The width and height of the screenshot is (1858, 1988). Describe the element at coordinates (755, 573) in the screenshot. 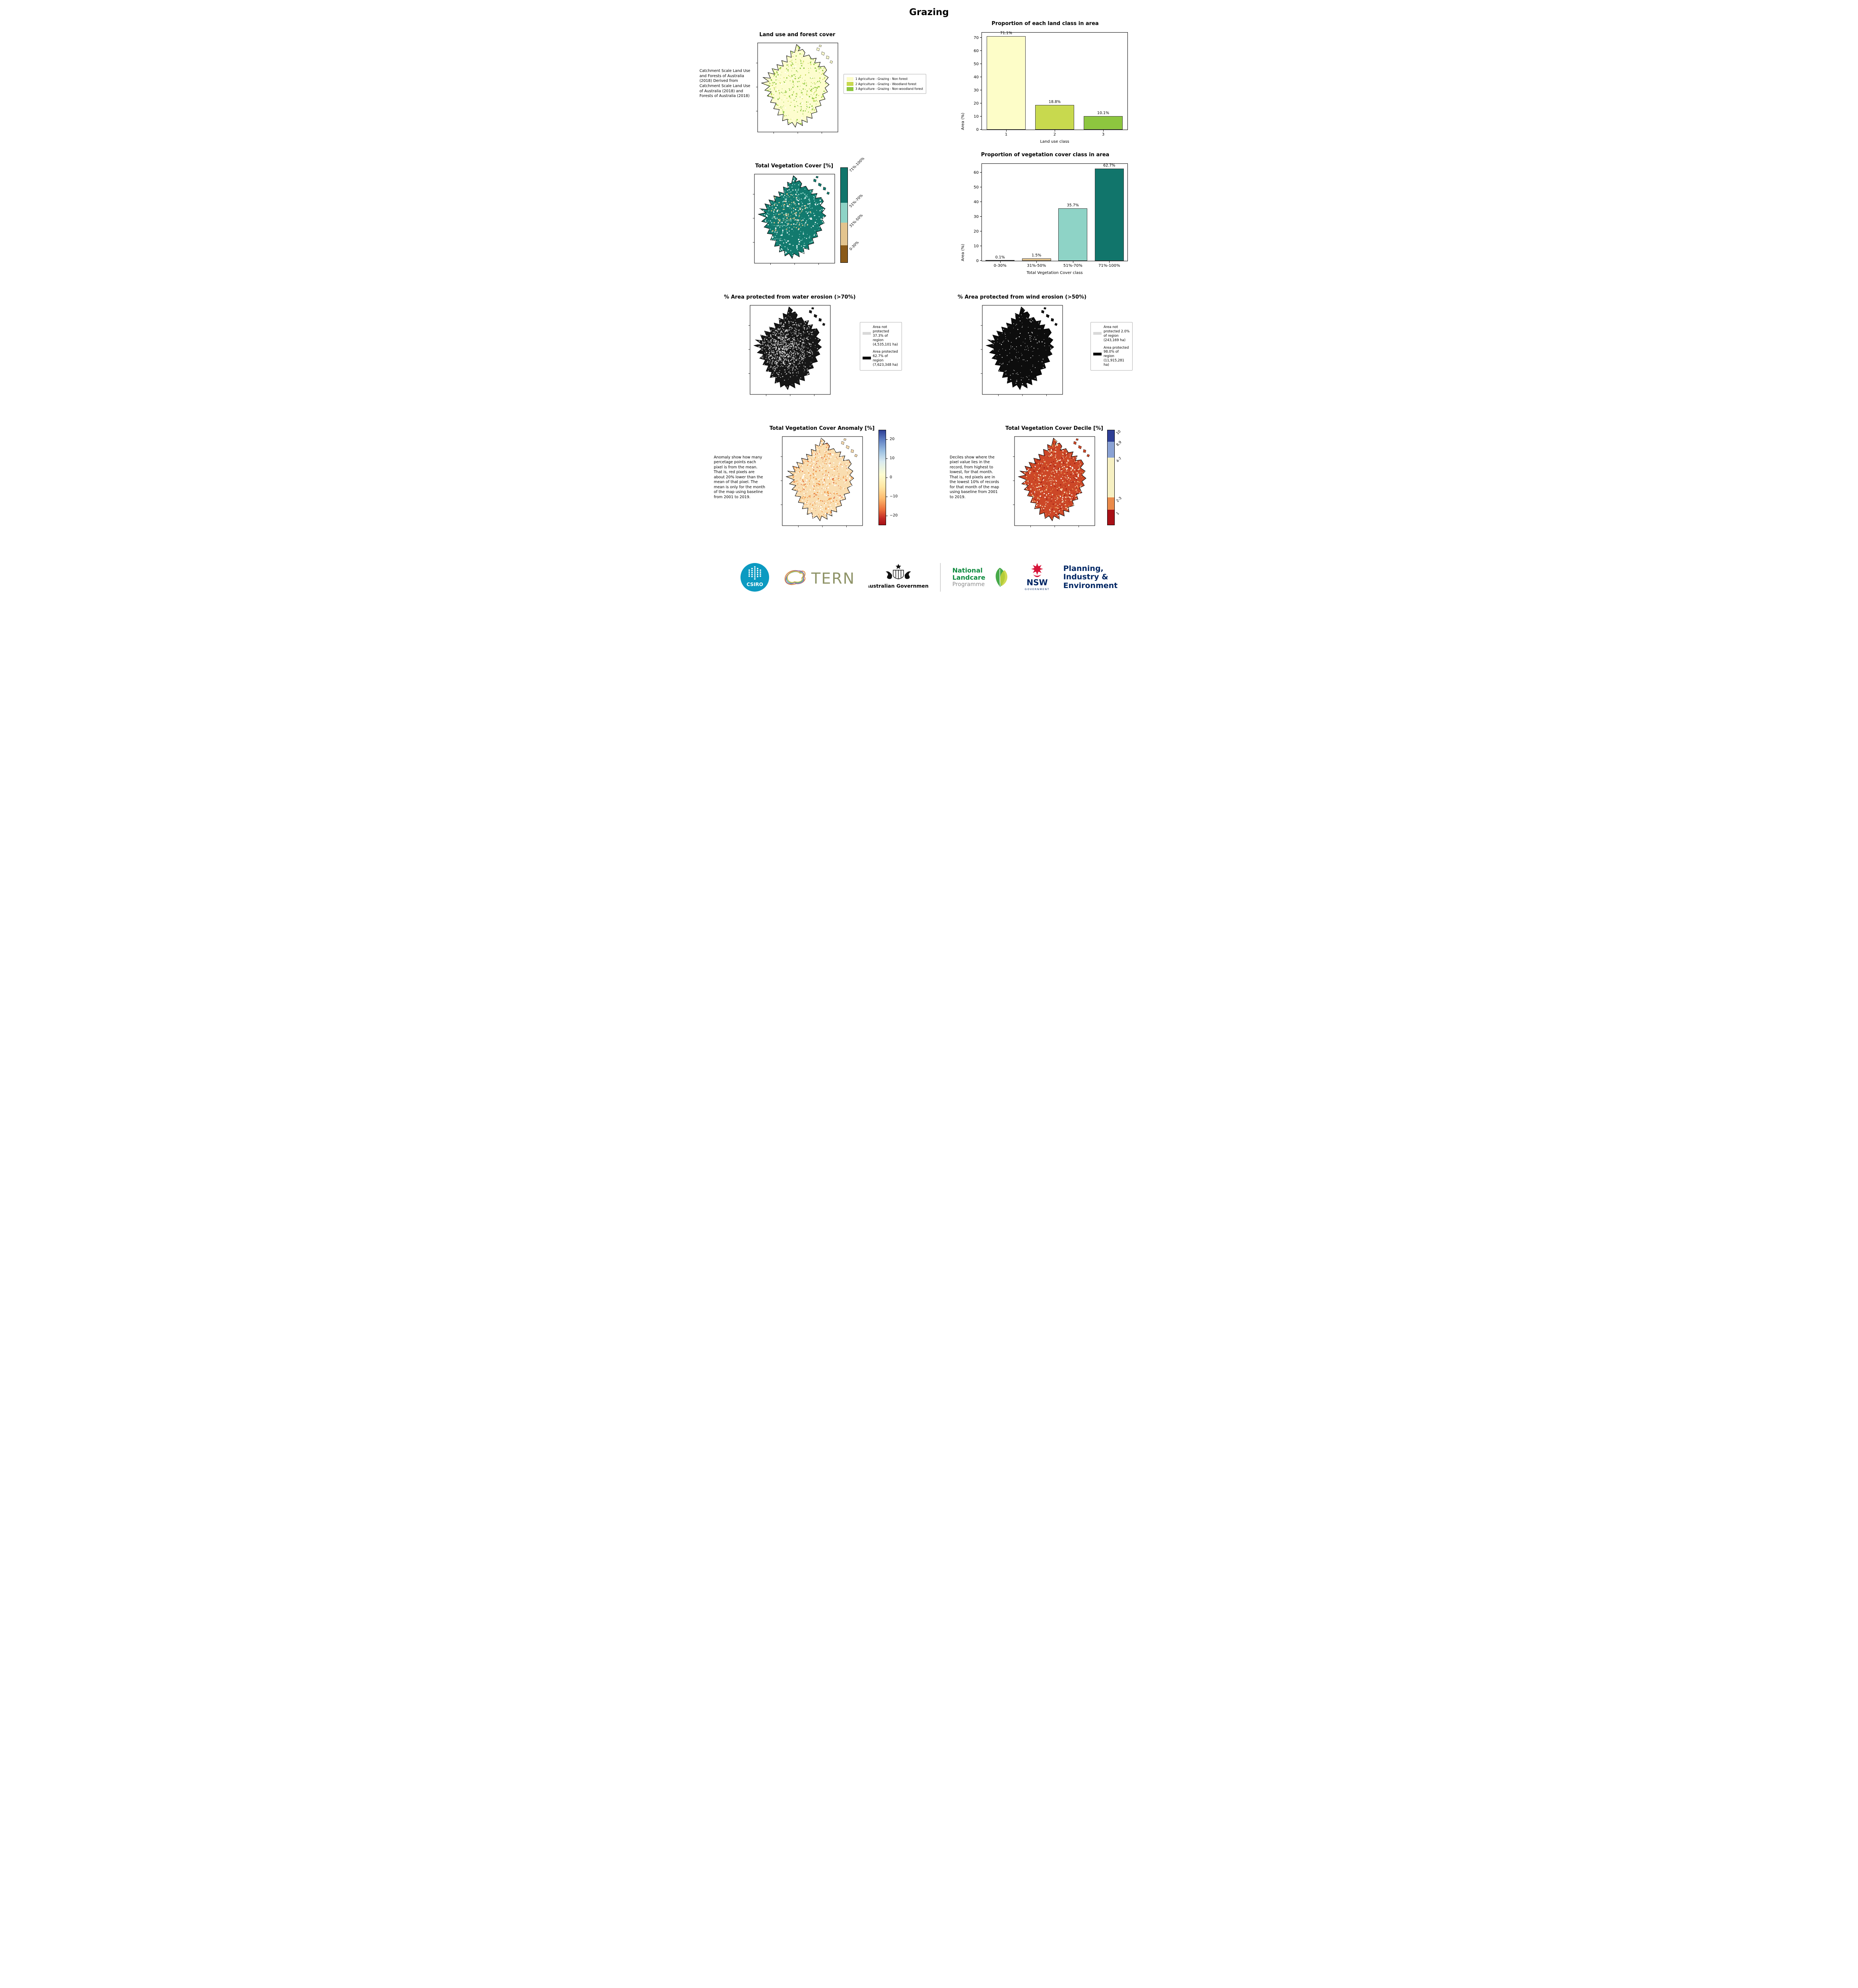

I see `csiro-dot-matrix` at that location.